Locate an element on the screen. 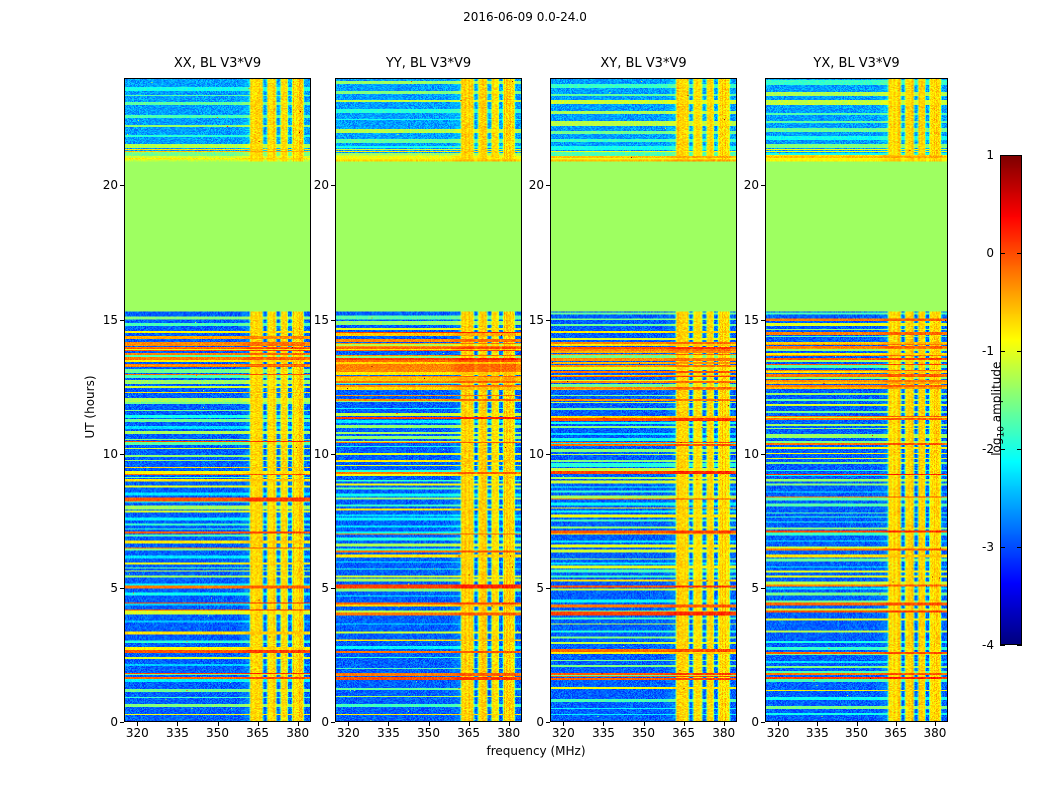  waterfall-panel-yy is located at coordinates (428, 400).